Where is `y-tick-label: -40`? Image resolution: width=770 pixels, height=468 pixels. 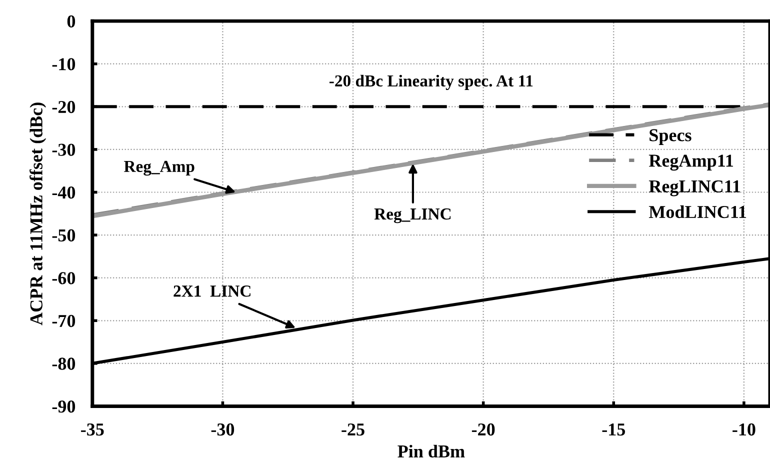 y-tick-label: -40 is located at coordinates (64, 192).